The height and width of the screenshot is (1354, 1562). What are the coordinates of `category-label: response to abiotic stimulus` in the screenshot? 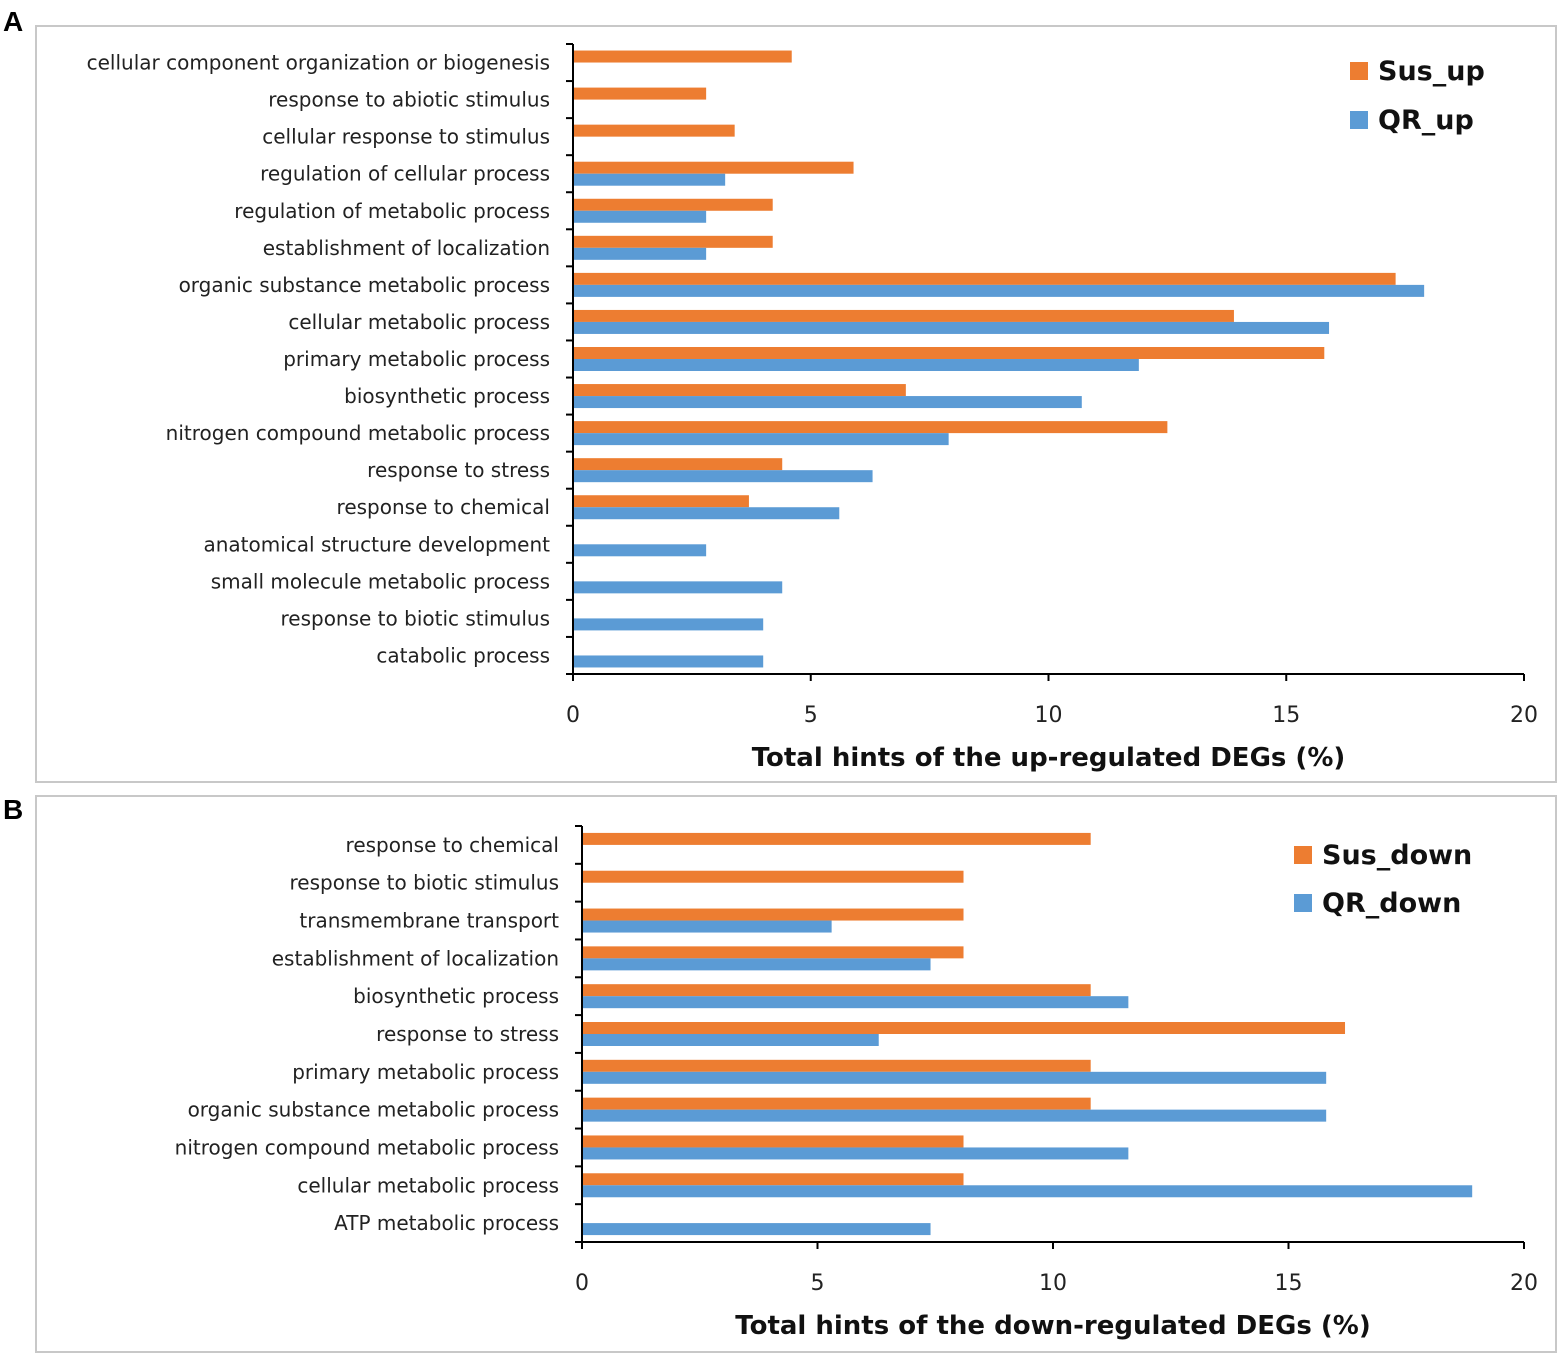 It's located at (409, 100).